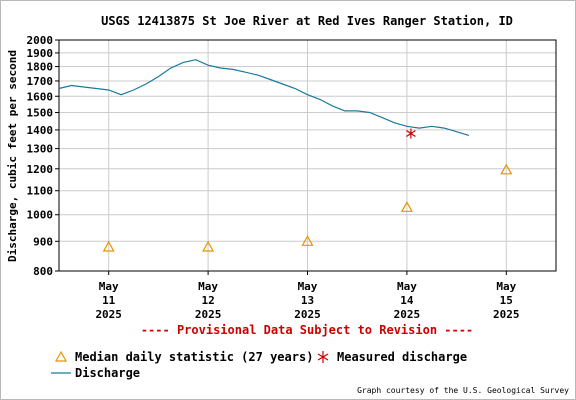 The image size is (576, 400). Describe the element at coordinates (43, 241) in the screenshot. I see `y-tick-label: 900` at that location.